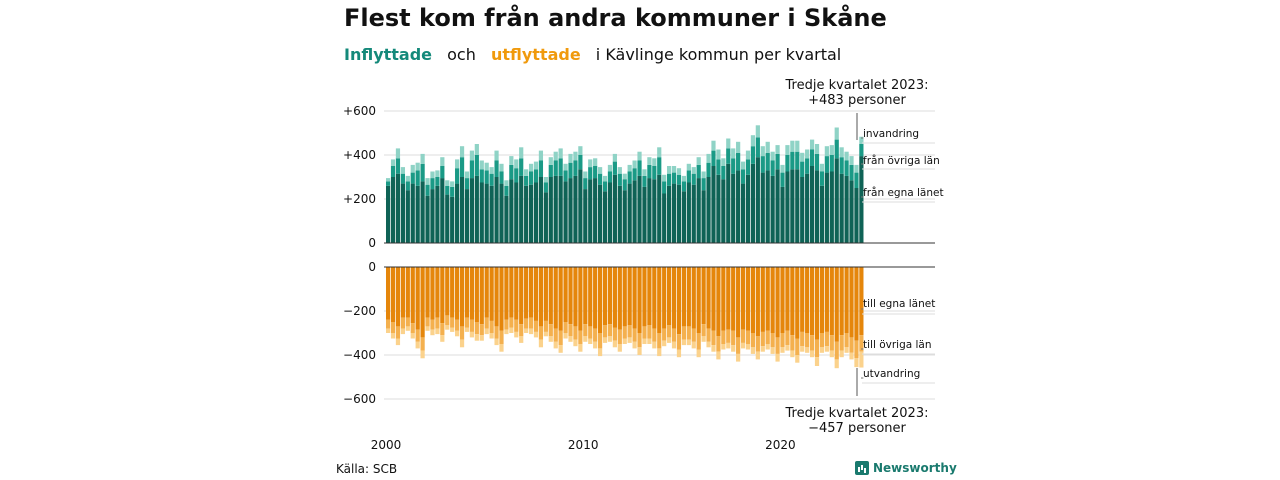 Image resolution: width=1280 pixels, height=480 pixels. What do you see at coordinates (857, 428) in the screenshot?
I see `annotation-bottom-line2: −457 personer` at bounding box center [857, 428].